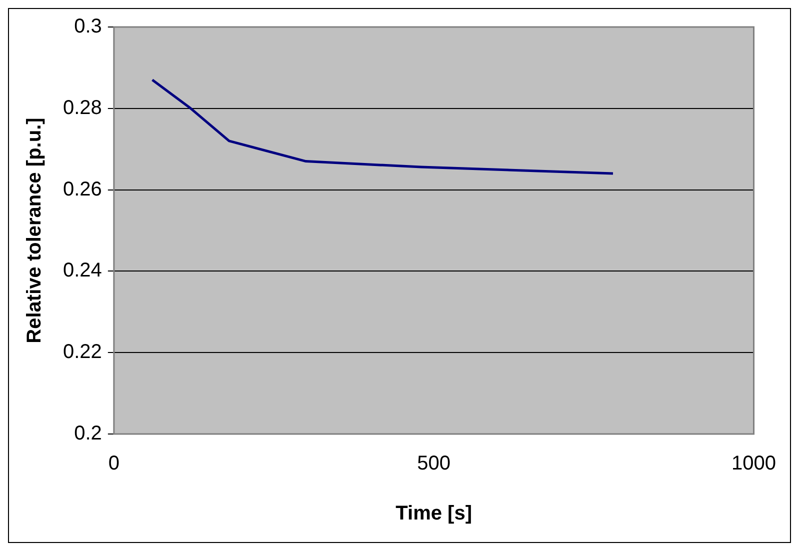  I want to click on y-tick-label: 0.28, so click(82, 107).